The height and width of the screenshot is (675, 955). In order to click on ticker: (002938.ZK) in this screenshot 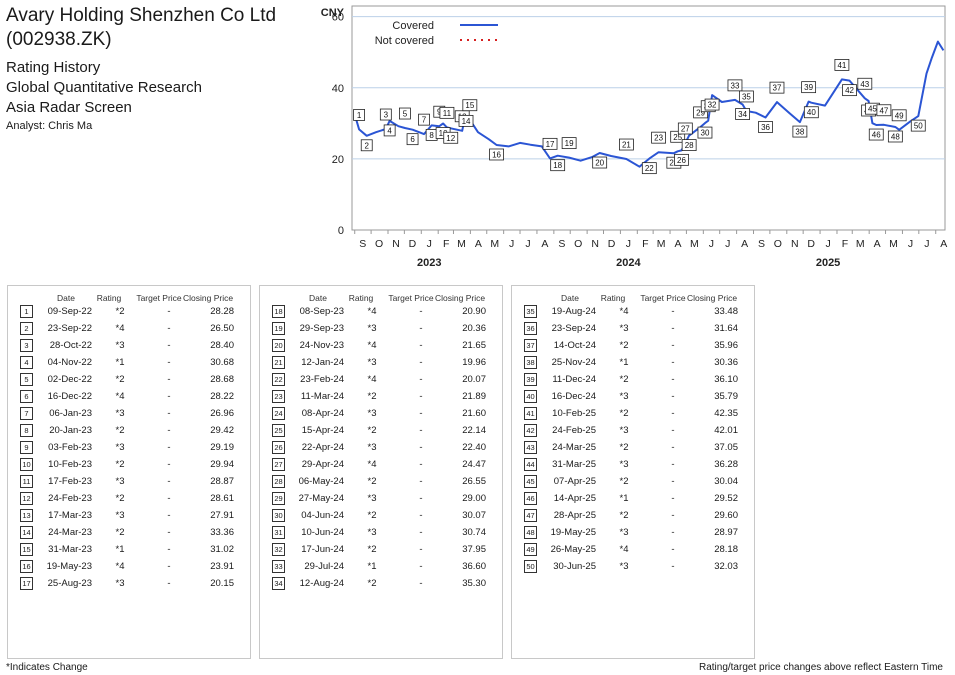, I will do `click(59, 39)`.